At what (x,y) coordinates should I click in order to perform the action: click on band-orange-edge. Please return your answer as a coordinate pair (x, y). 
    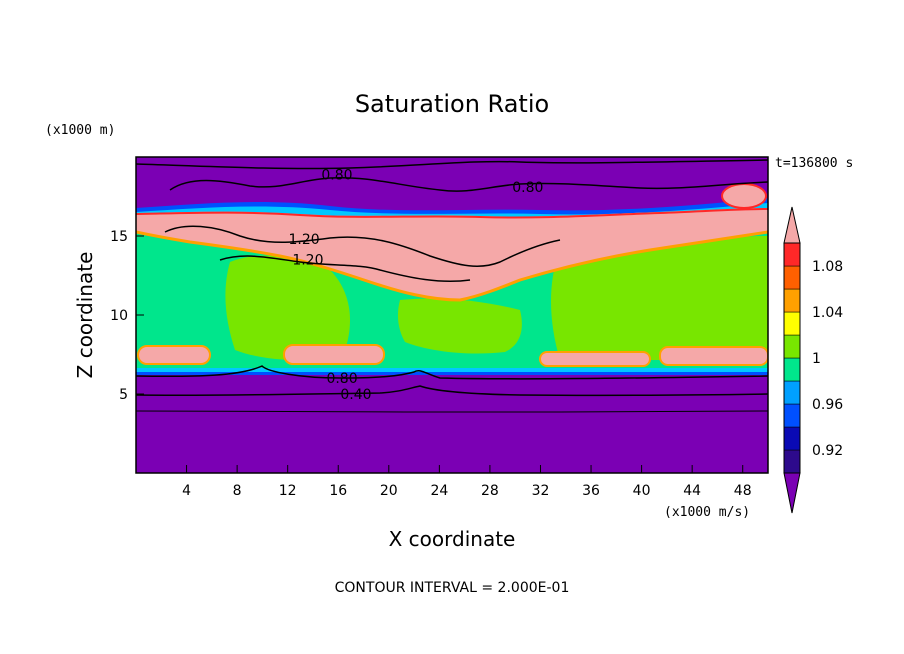
    Looking at the image, I should click on (452, 266).